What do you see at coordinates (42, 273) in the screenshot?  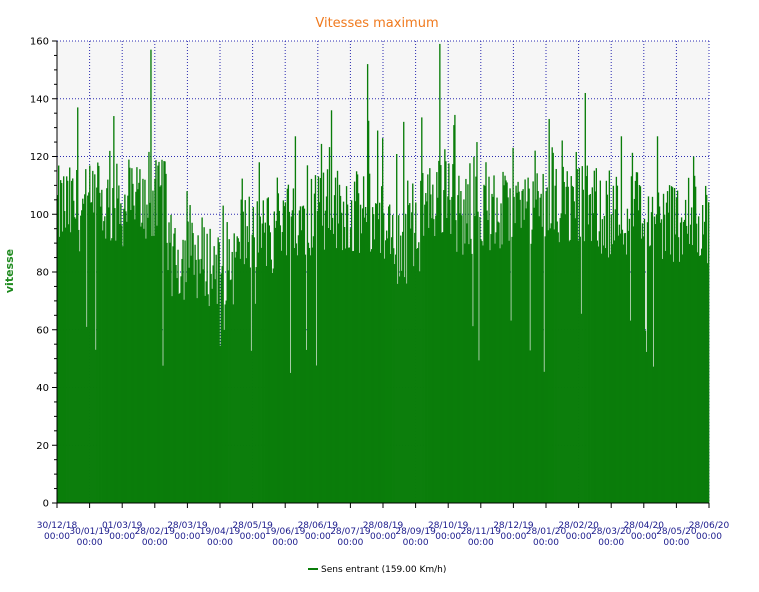 I see `y-tick-label: 80` at bounding box center [42, 273].